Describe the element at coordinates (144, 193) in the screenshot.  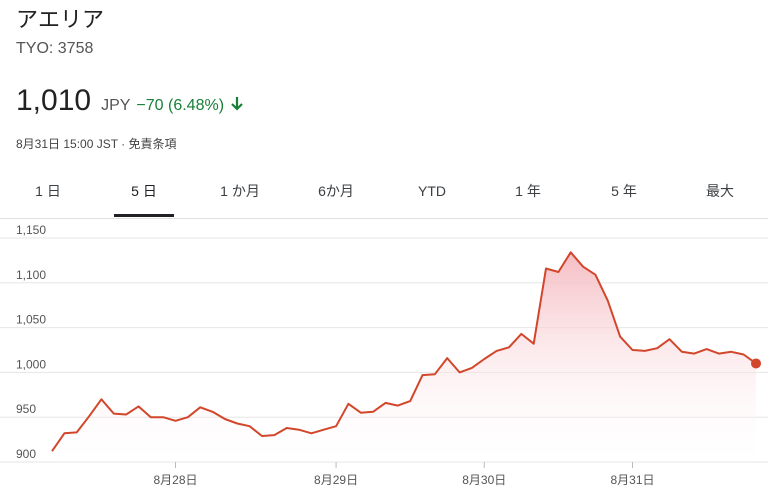
I see `tab-range-1: 5 日` at that location.